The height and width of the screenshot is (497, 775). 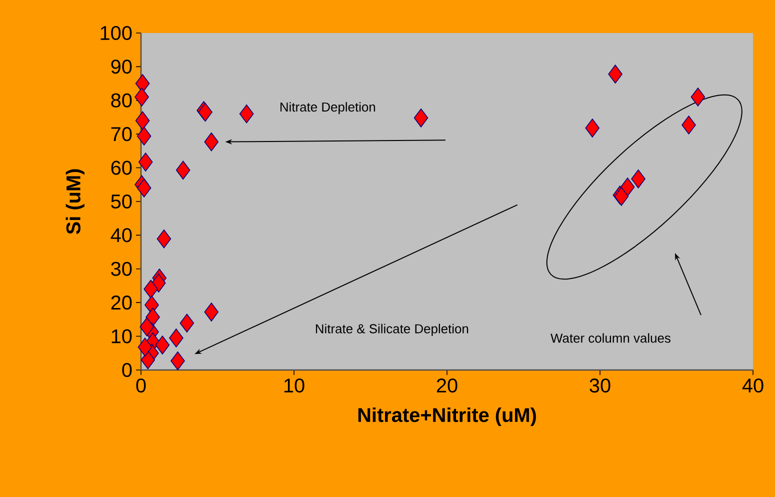 What do you see at coordinates (121, 167) in the screenshot?
I see `y-tick-label: 60` at bounding box center [121, 167].